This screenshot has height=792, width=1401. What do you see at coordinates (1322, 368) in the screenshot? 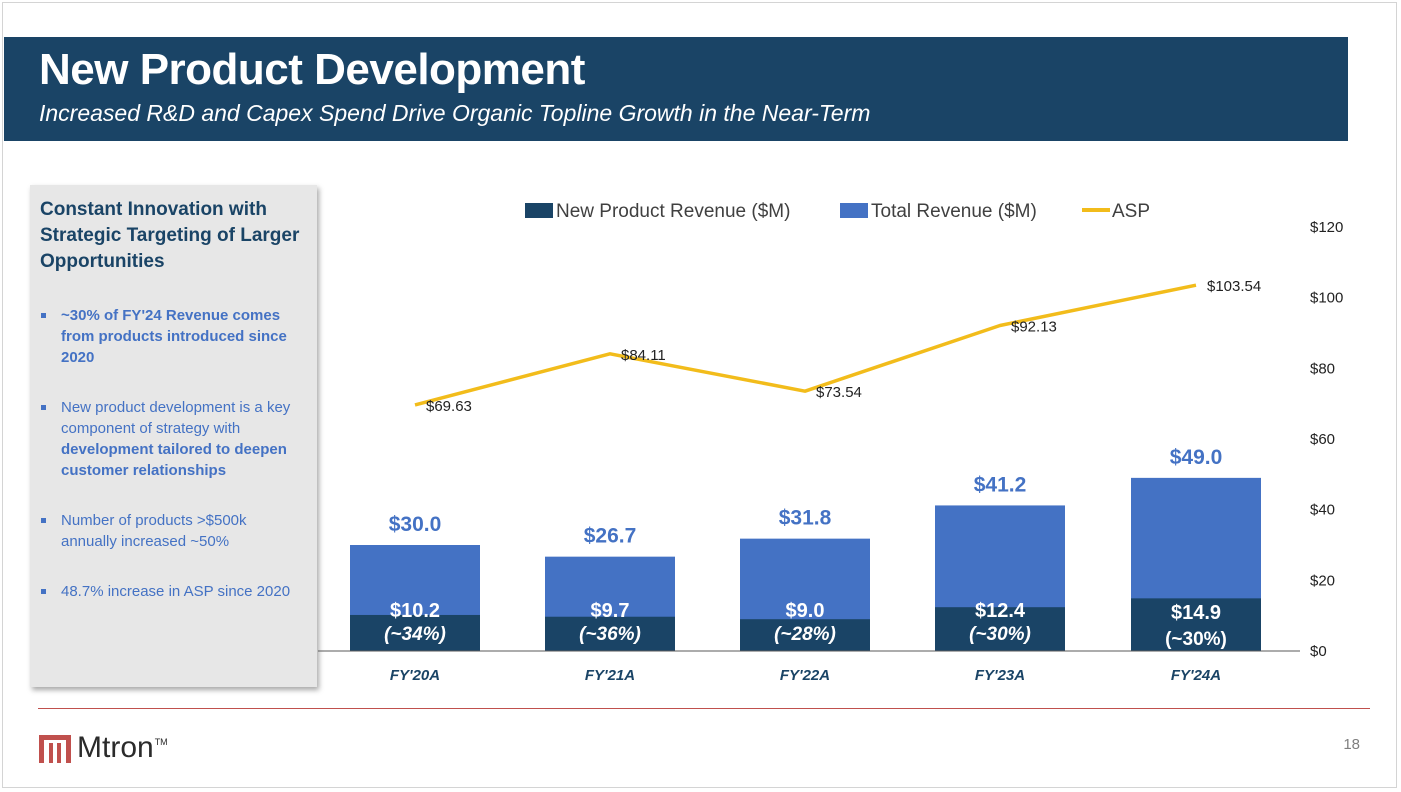
I see `y-tick-label: $80` at bounding box center [1322, 368].